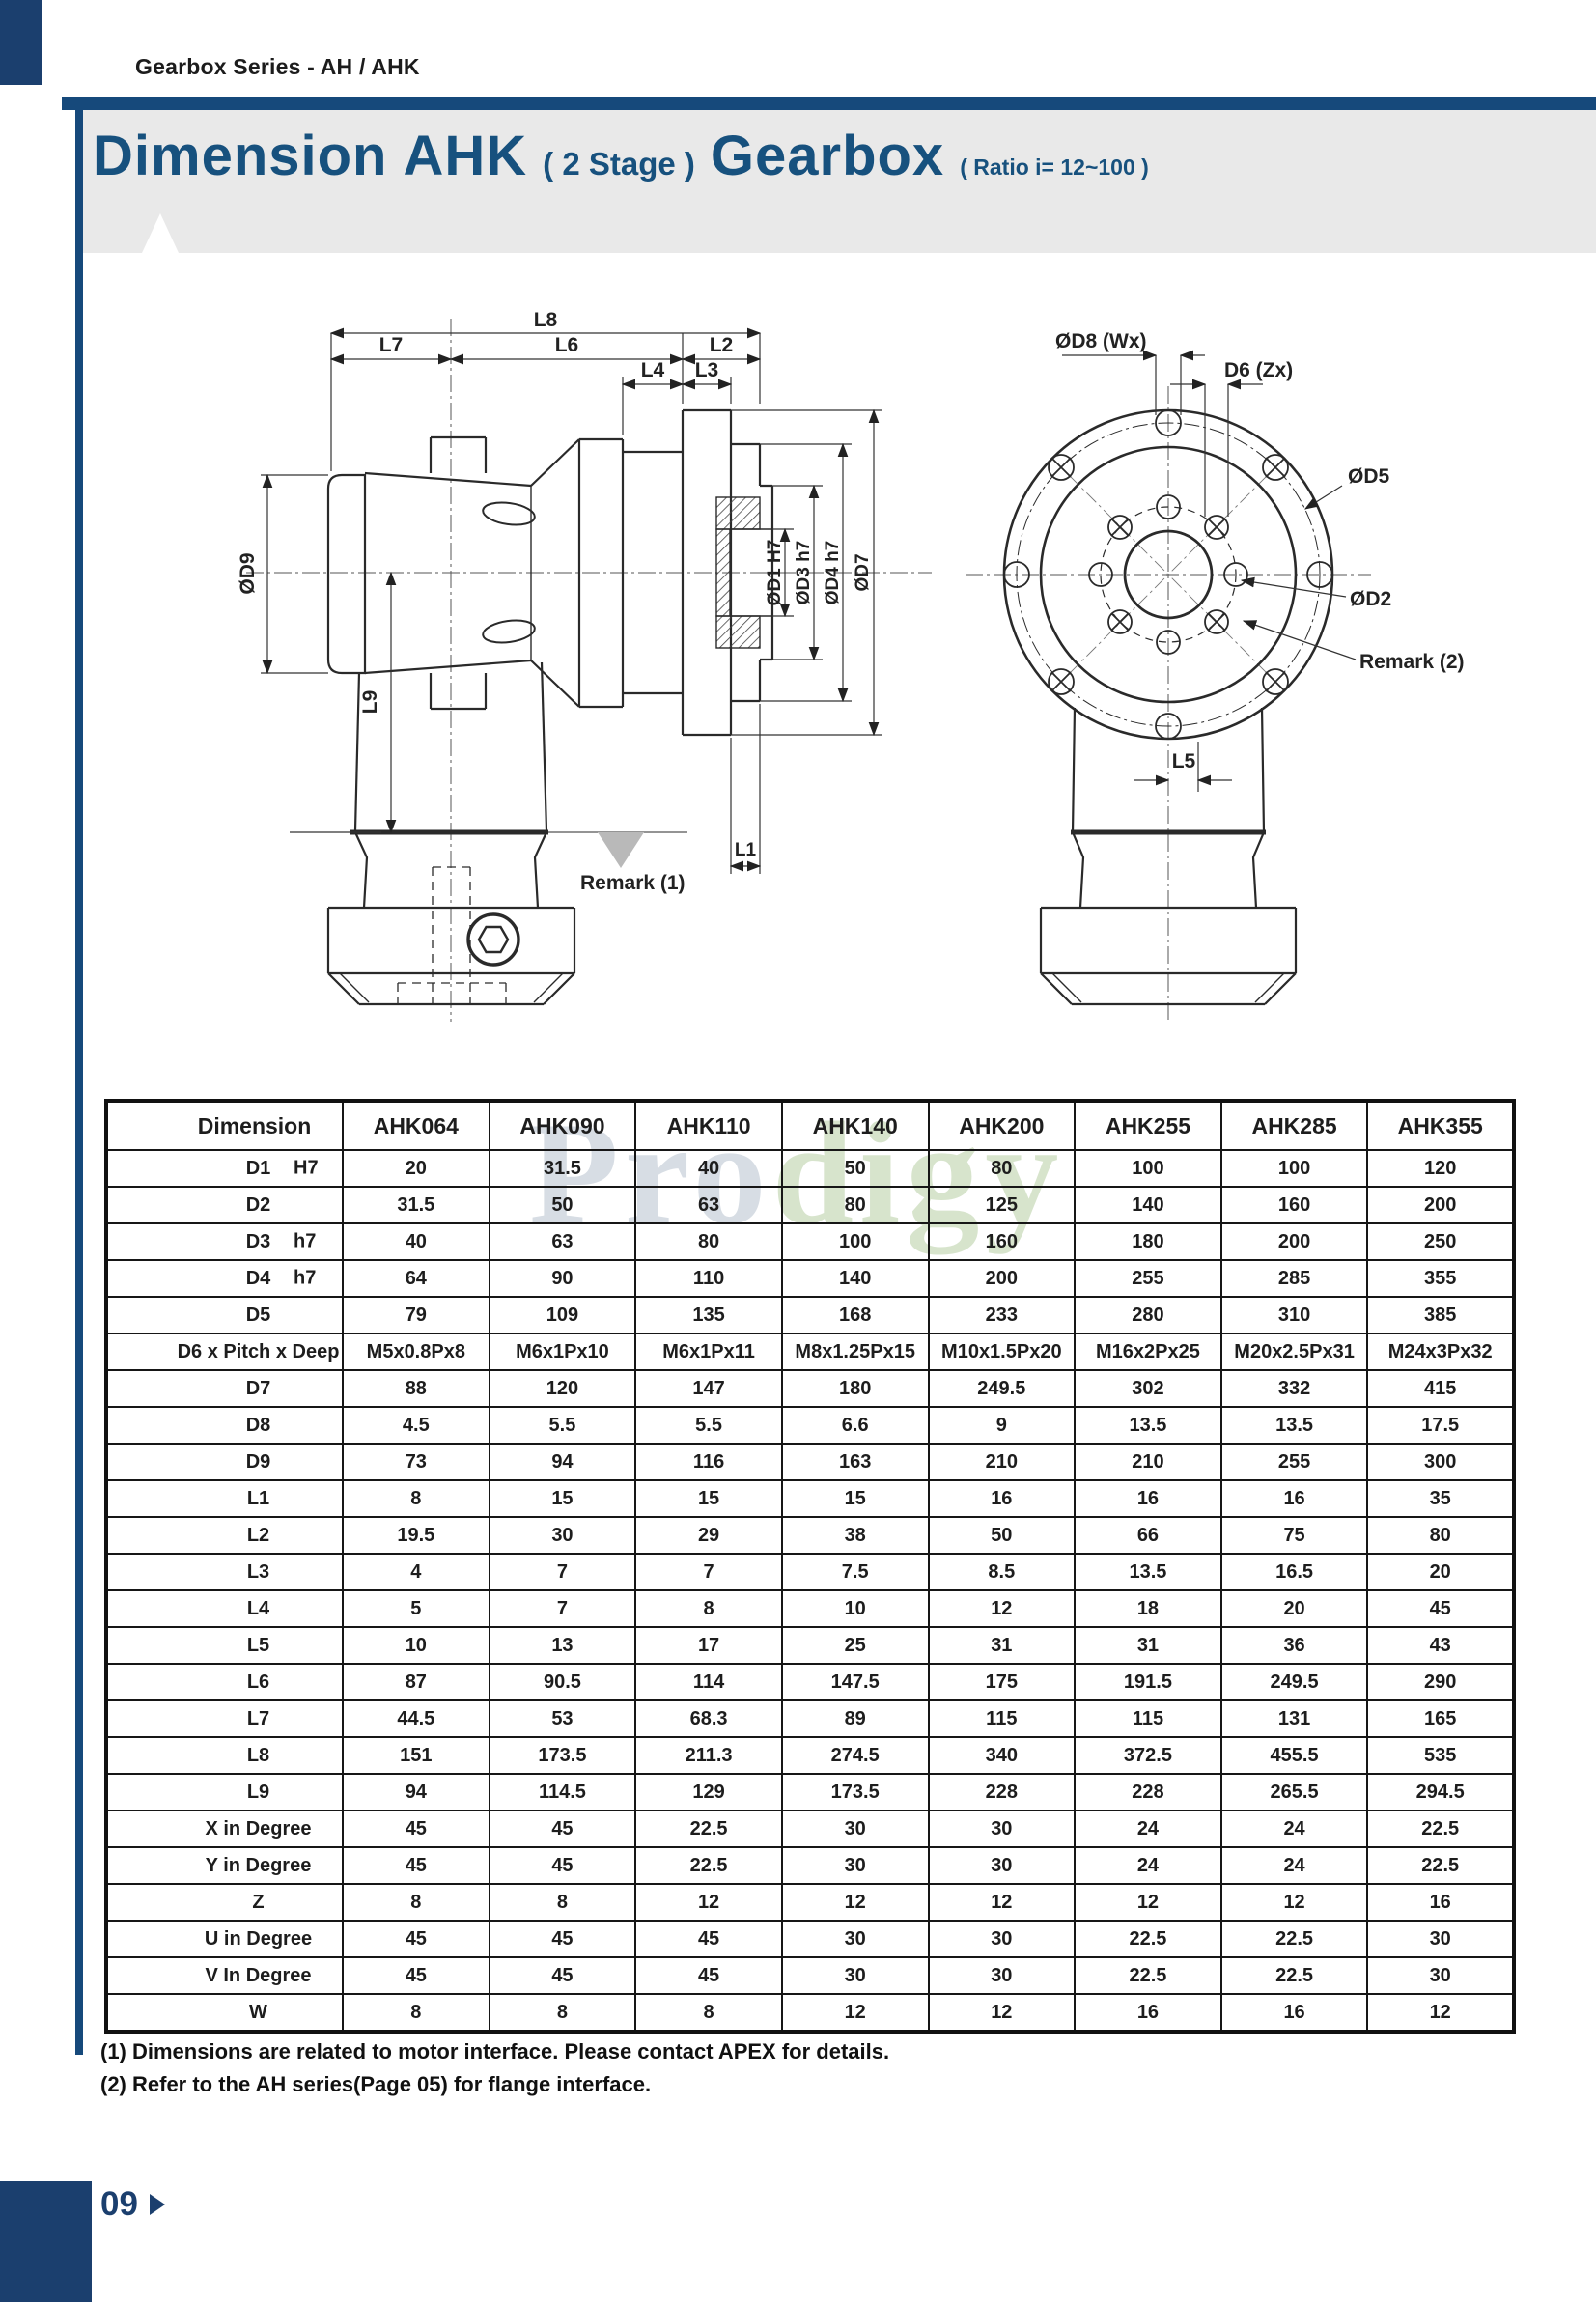  Describe the element at coordinates (855, 1608) in the screenshot. I see `table-cell: 10` at that location.